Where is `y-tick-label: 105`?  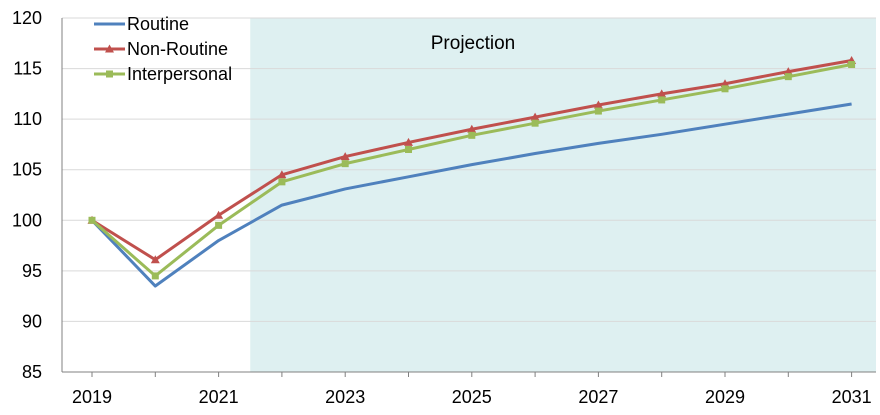
y-tick-label: 105 is located at coordinates (27, 170).